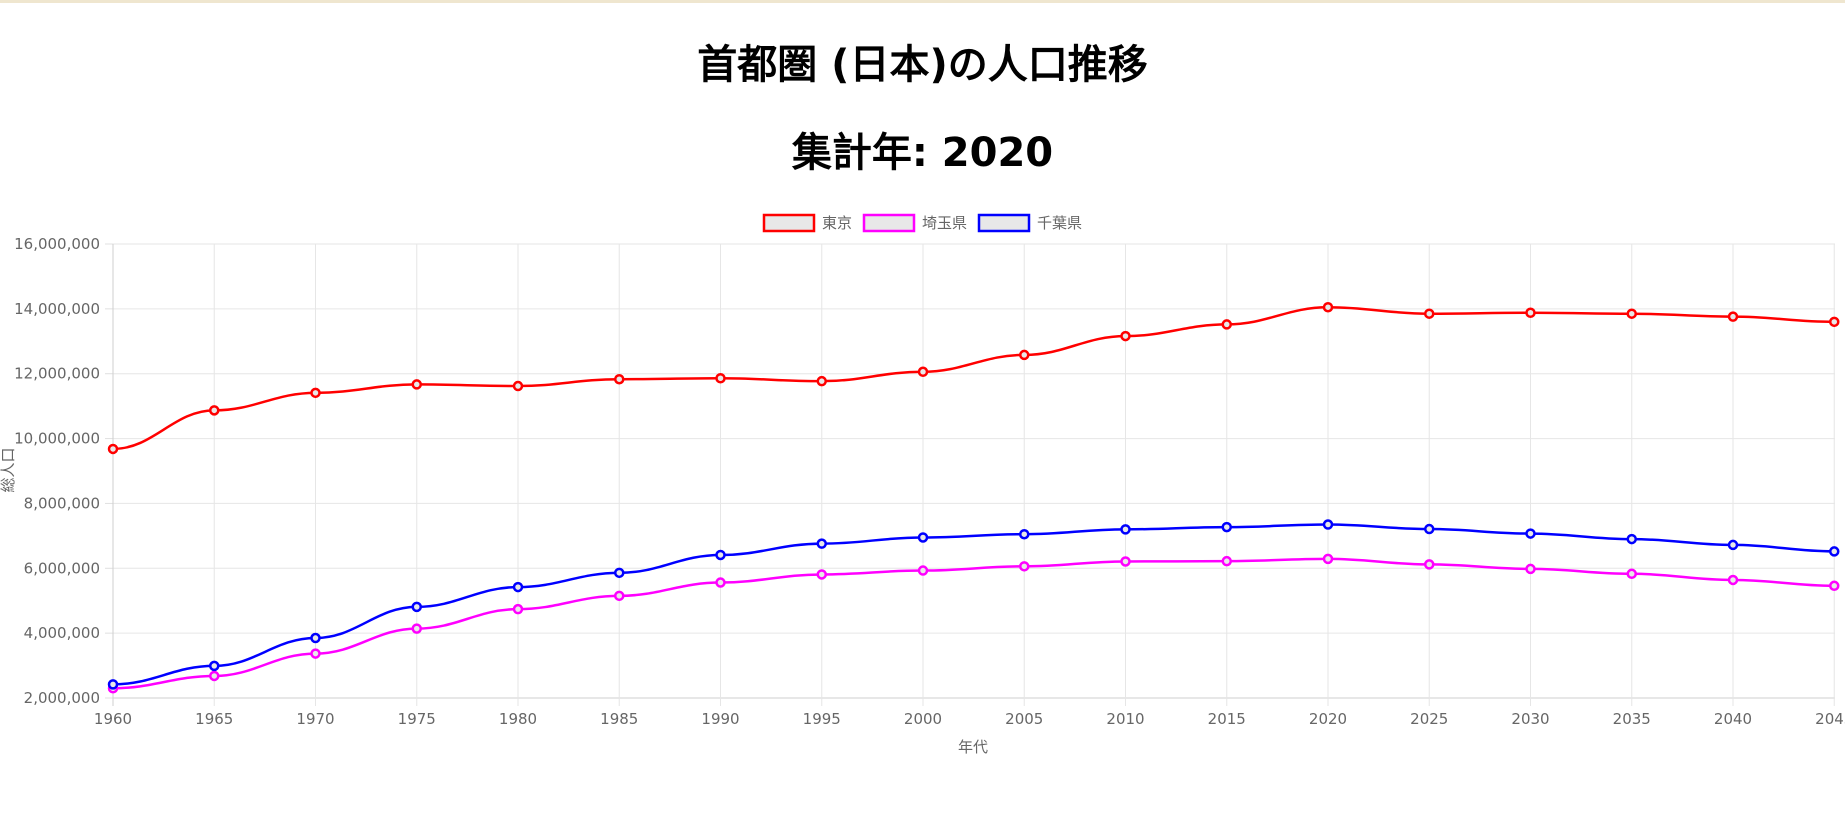 This screenshot has height=834, width=1845. What do you see at coordinates (1024, 719) in the screenshot?
I see `x-tick-label: 2005` at bounding box center [1024, 719].